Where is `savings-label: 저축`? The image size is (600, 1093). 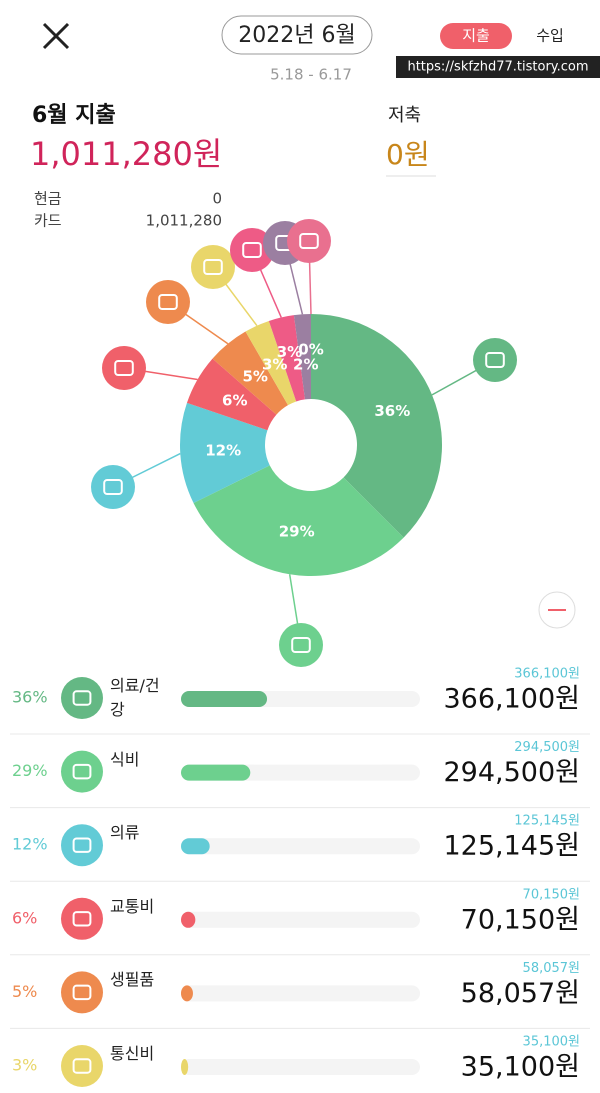
savings-label: 저축 is located at coordinates (404, 115).